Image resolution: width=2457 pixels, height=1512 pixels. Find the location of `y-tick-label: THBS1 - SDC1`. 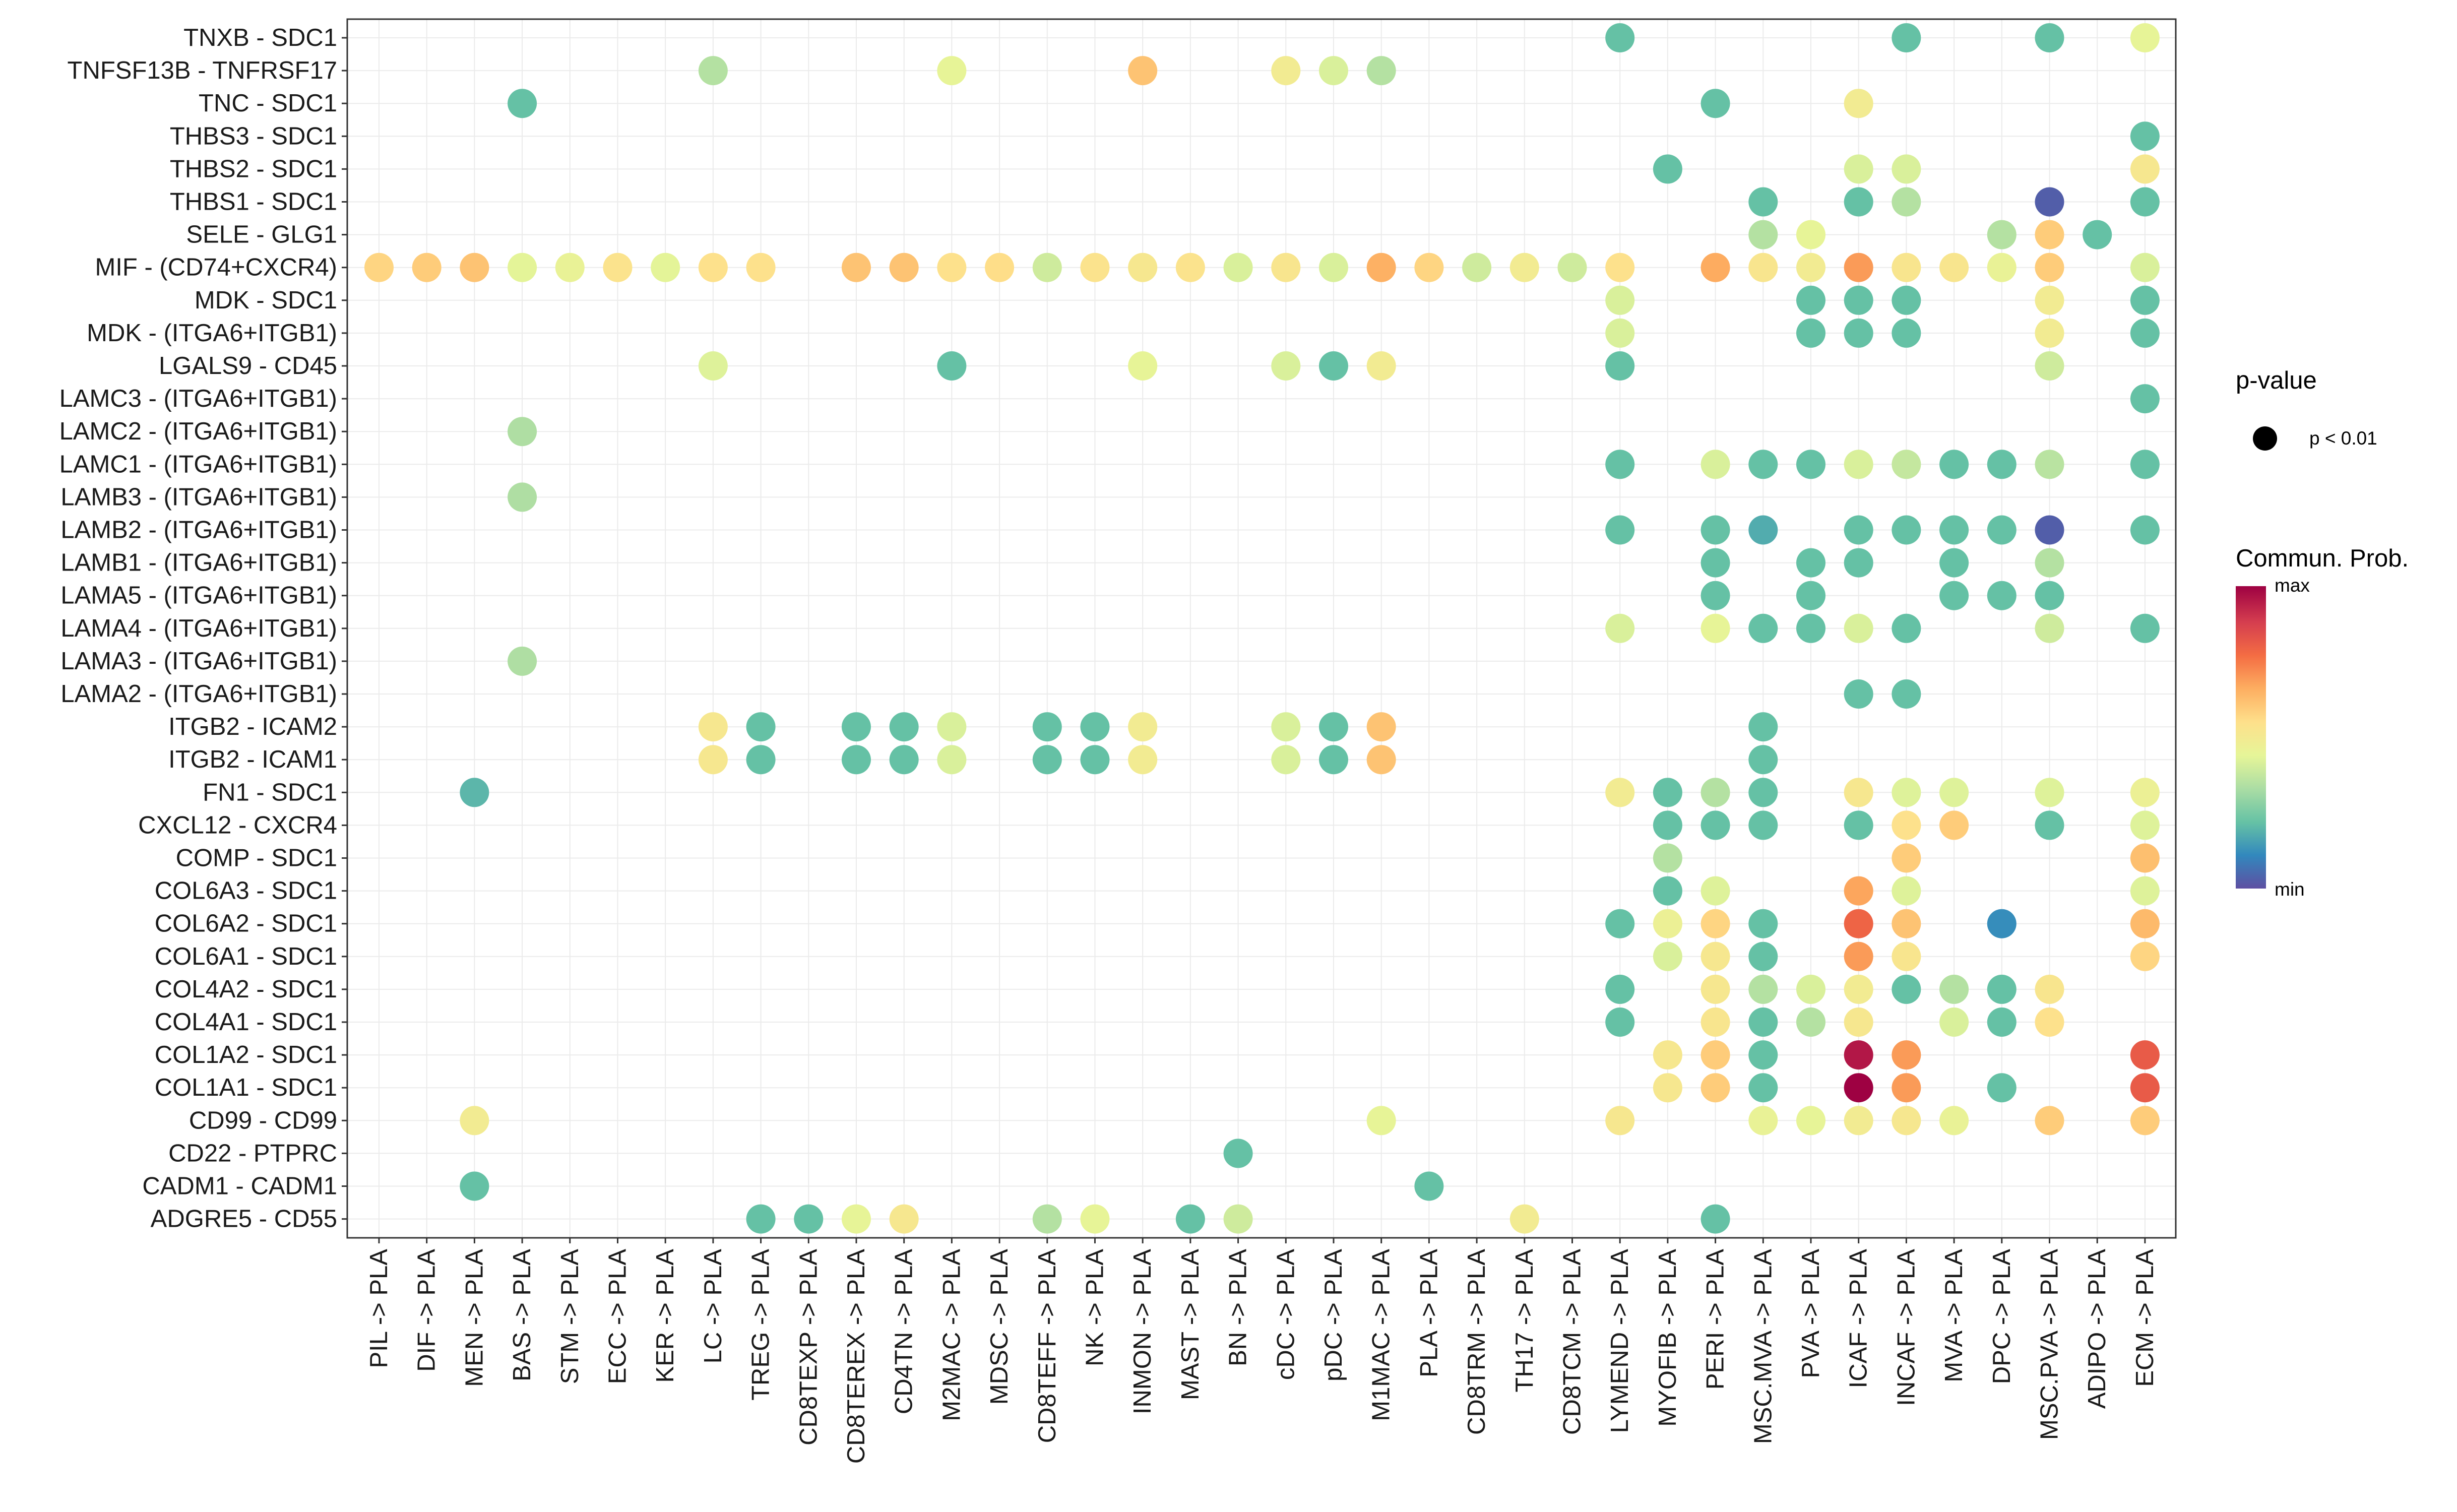

y-tick-label: THBS1 - SDC1 is located at coordinates (253, 202).